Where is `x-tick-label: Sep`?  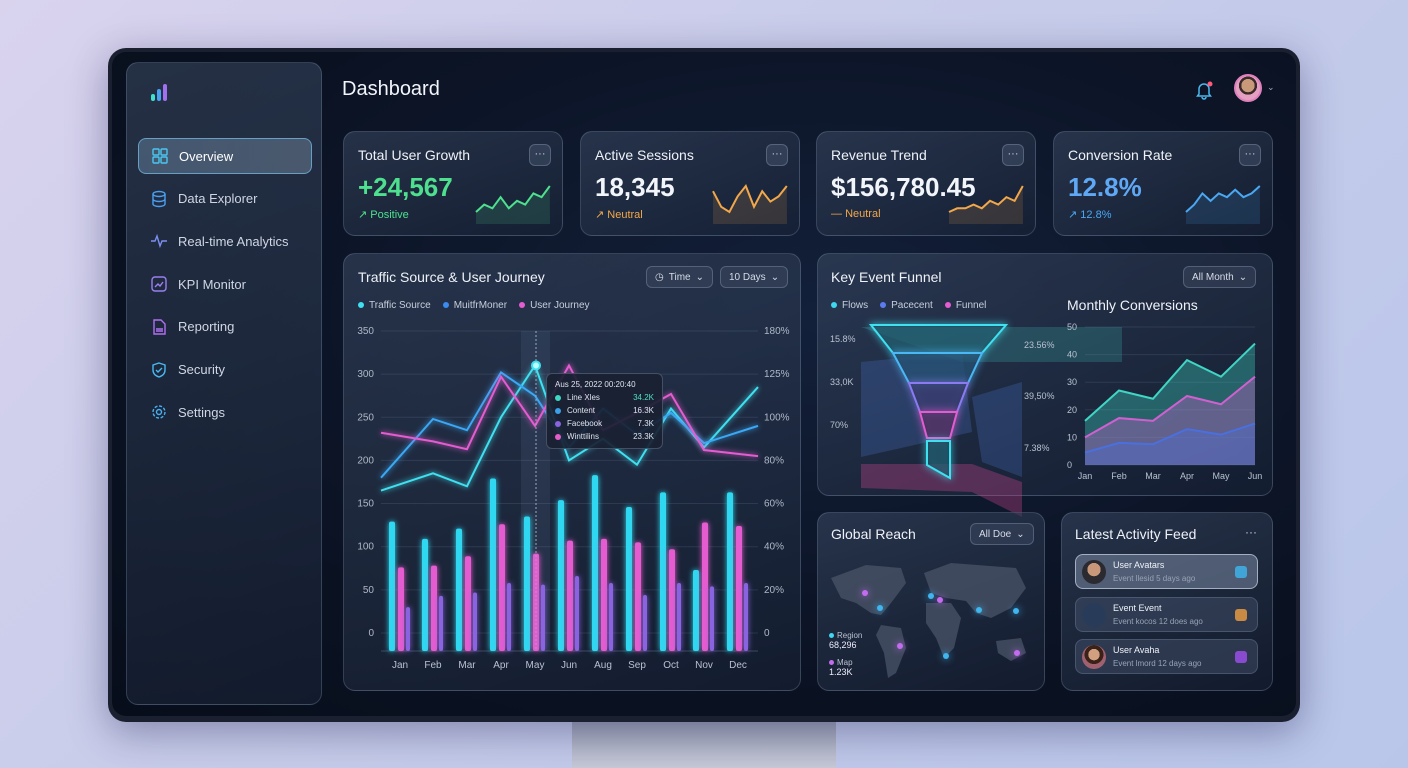
x-tick-label: Sep is located at coordinates (637, 665).